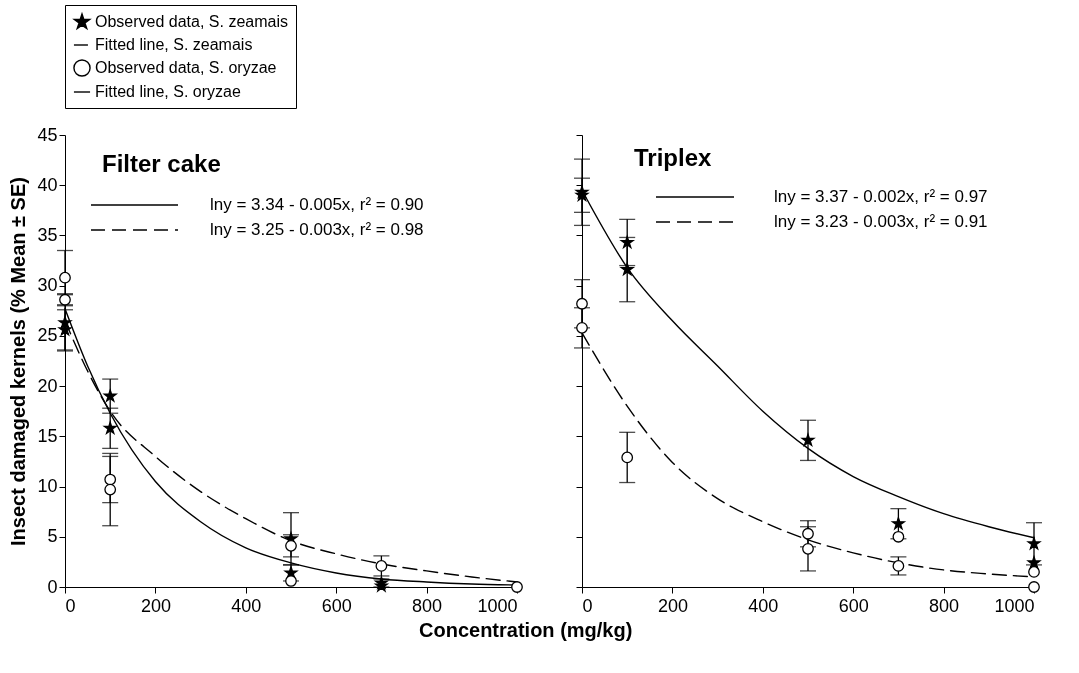 The width and height of the screenshot is (1079, 673). Describe the element at coordinates (52, 536) in the screenshot. I see `y-tick-label: 5` at that location.